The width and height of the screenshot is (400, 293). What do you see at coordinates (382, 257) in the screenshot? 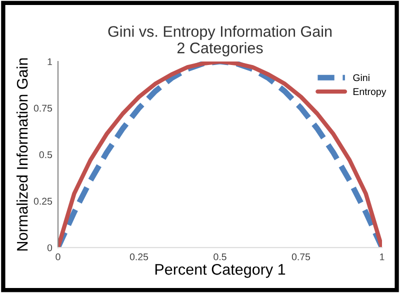
I see `x-tick-label: 1` at bounding box center [382, 257].